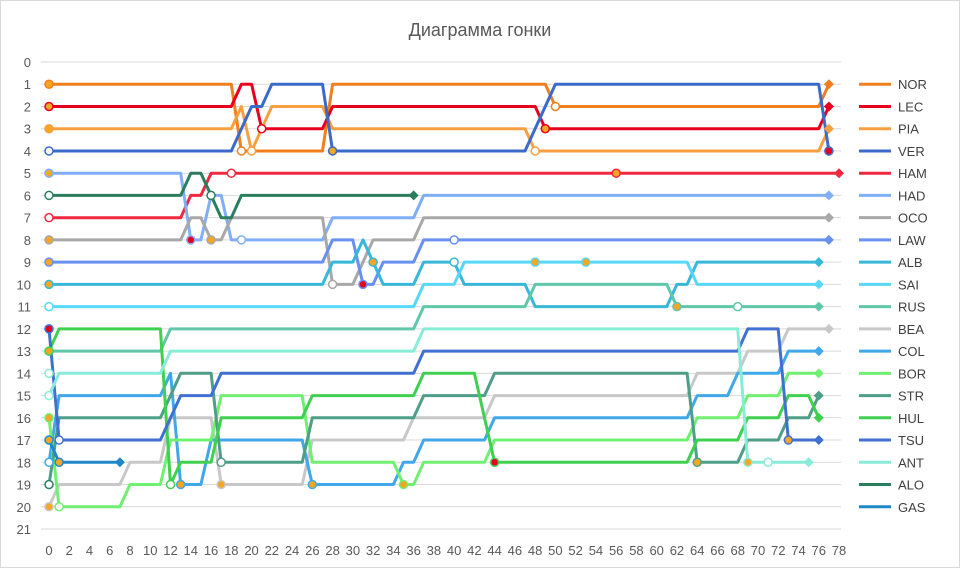 The image size is (960, 568). I want to click on series-line-ver, so click(440, 117).